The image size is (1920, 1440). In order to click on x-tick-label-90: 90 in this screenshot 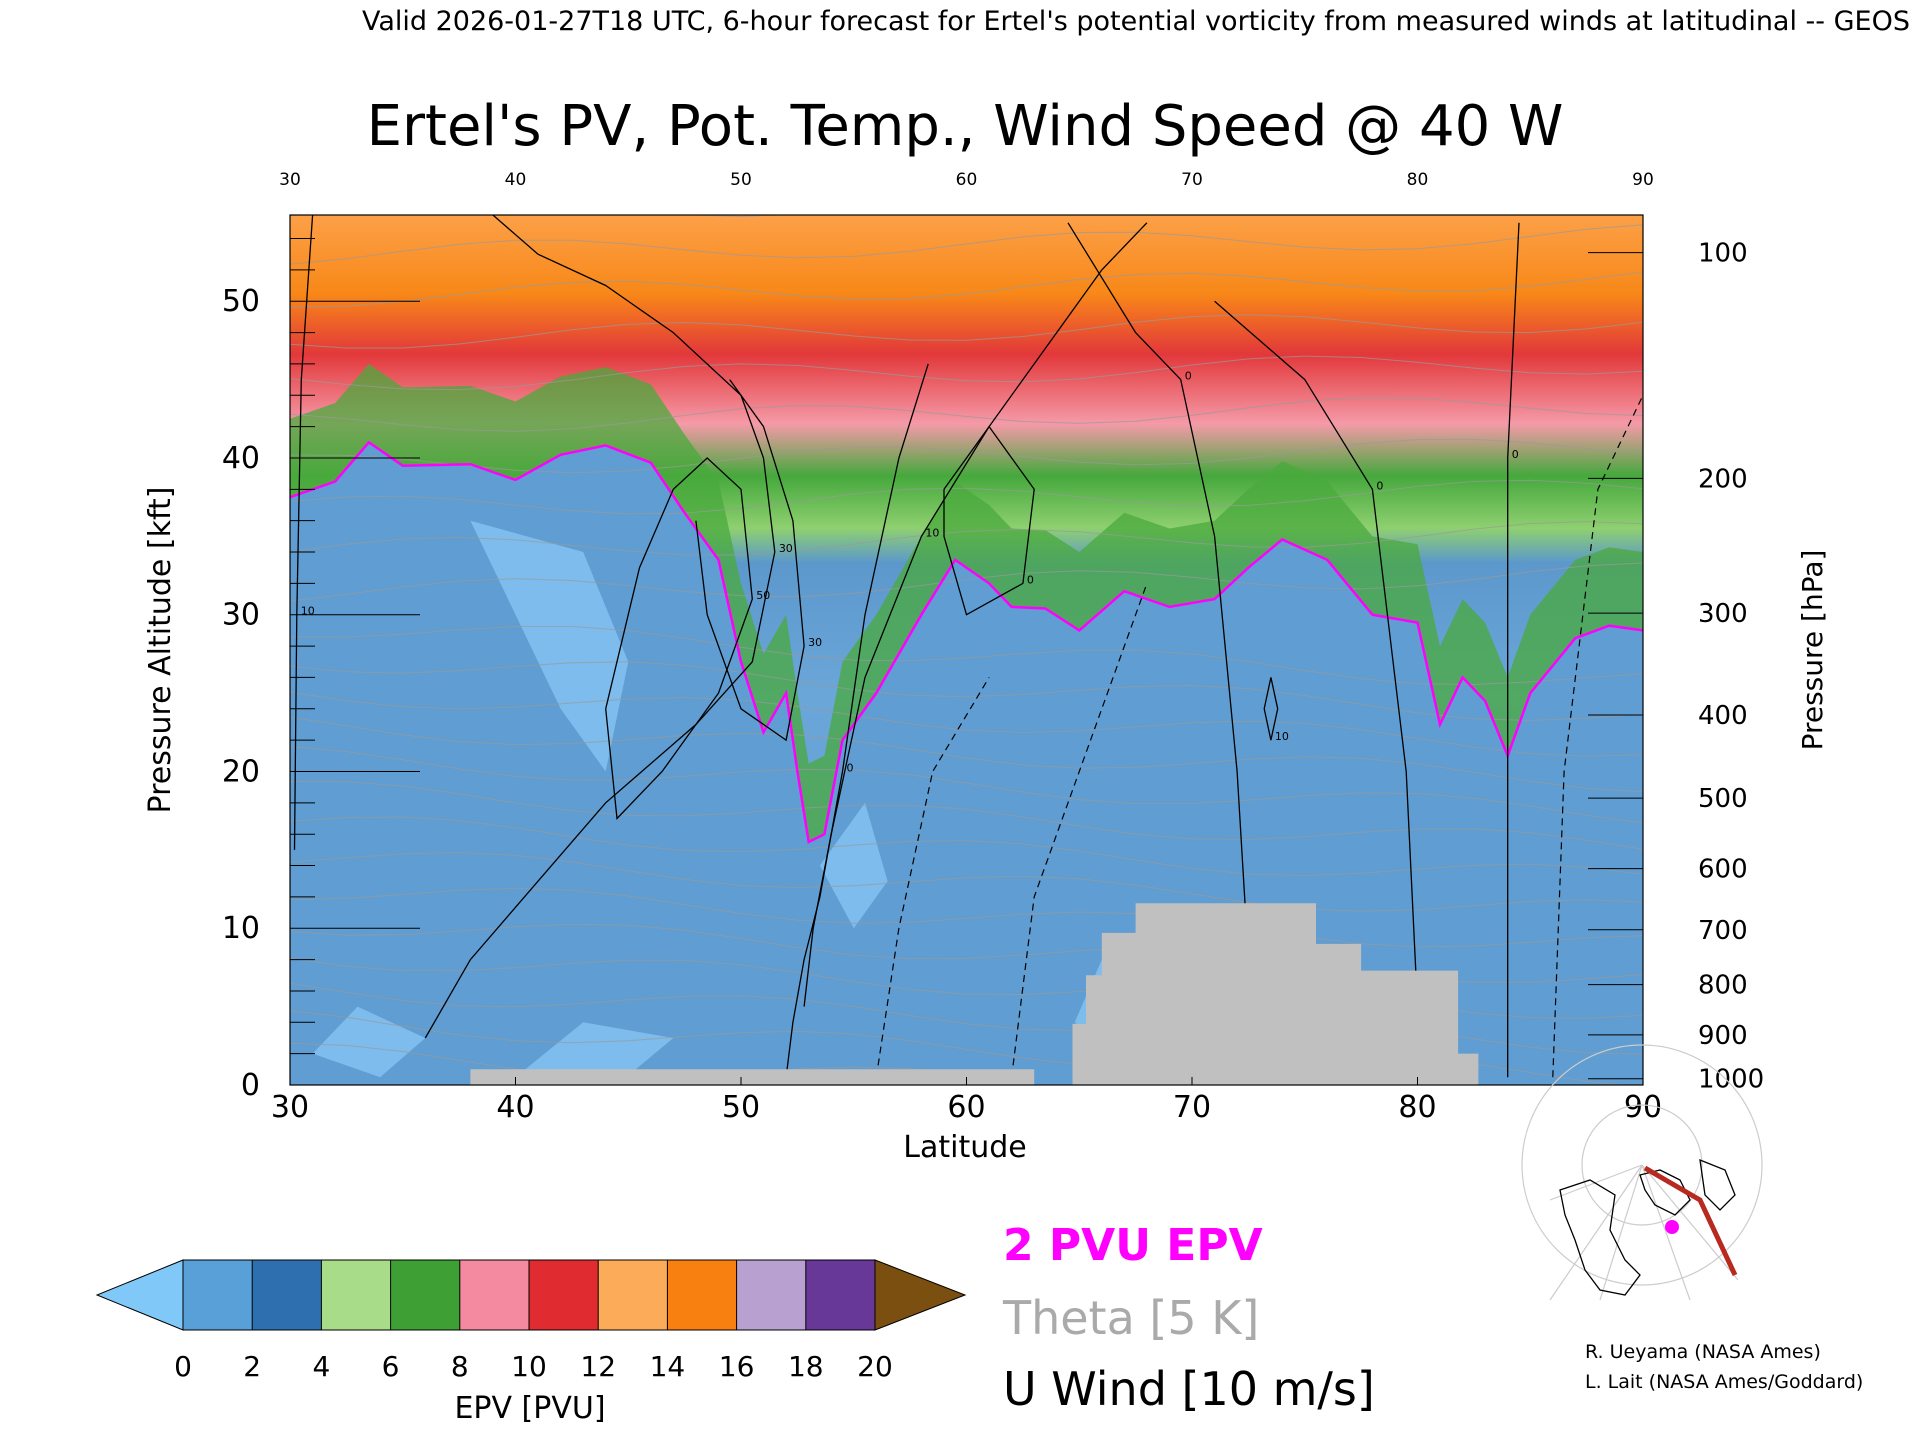, I will do `click(1643, 1107)`.